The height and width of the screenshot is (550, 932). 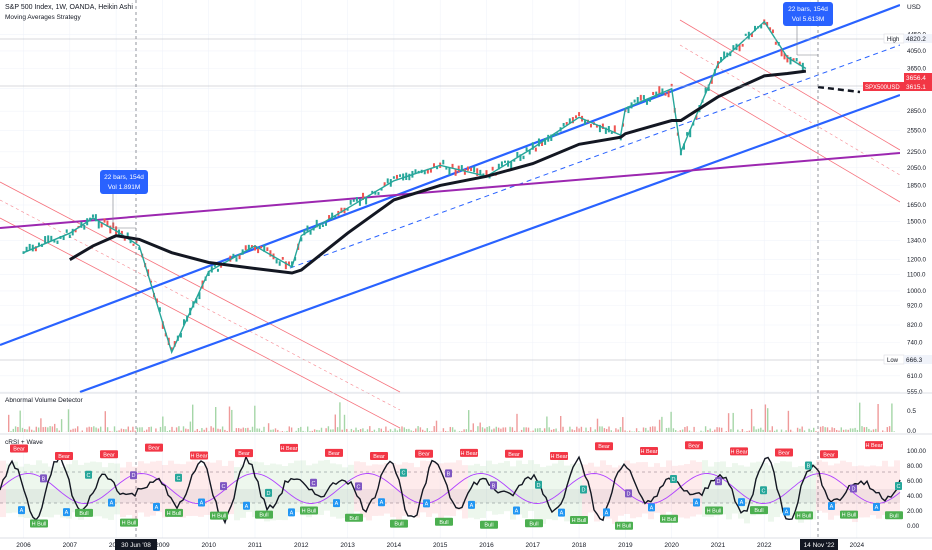 I want to click on measure-box-right: 22 bars, 154d Vol 5.613M, so click(x=808, y=29).